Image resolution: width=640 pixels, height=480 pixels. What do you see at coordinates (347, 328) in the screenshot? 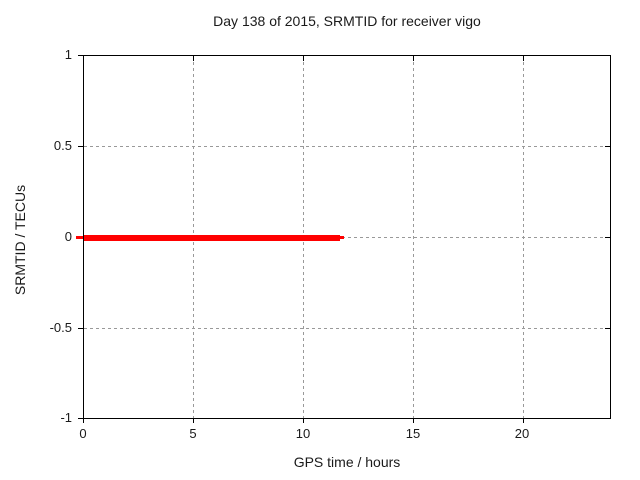
I see `gridline-h-m0p5` at bounding box center [347, 328].